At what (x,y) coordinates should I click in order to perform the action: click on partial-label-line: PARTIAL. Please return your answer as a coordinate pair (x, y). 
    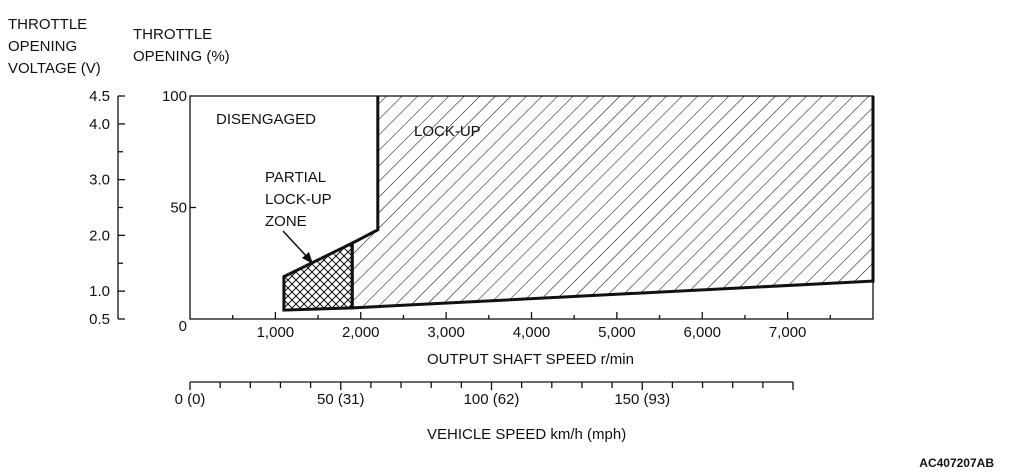
    Looking at the image, I should click on (295, 177).